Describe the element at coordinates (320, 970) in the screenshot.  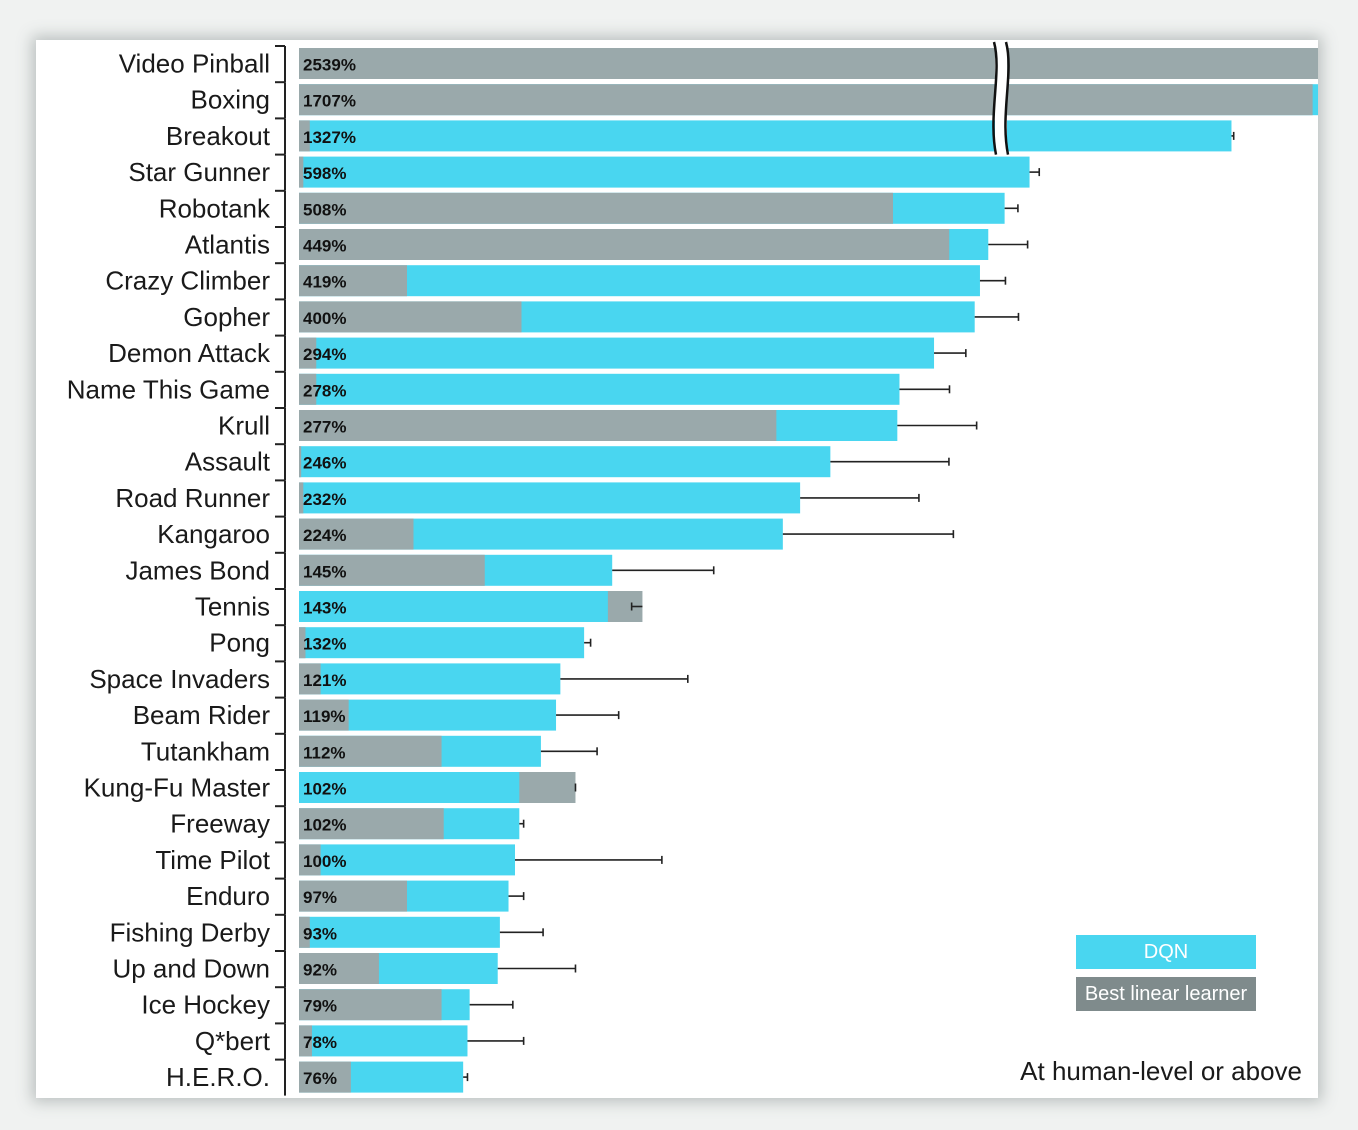
I see `dqn-percent-label: 92%` at that location.